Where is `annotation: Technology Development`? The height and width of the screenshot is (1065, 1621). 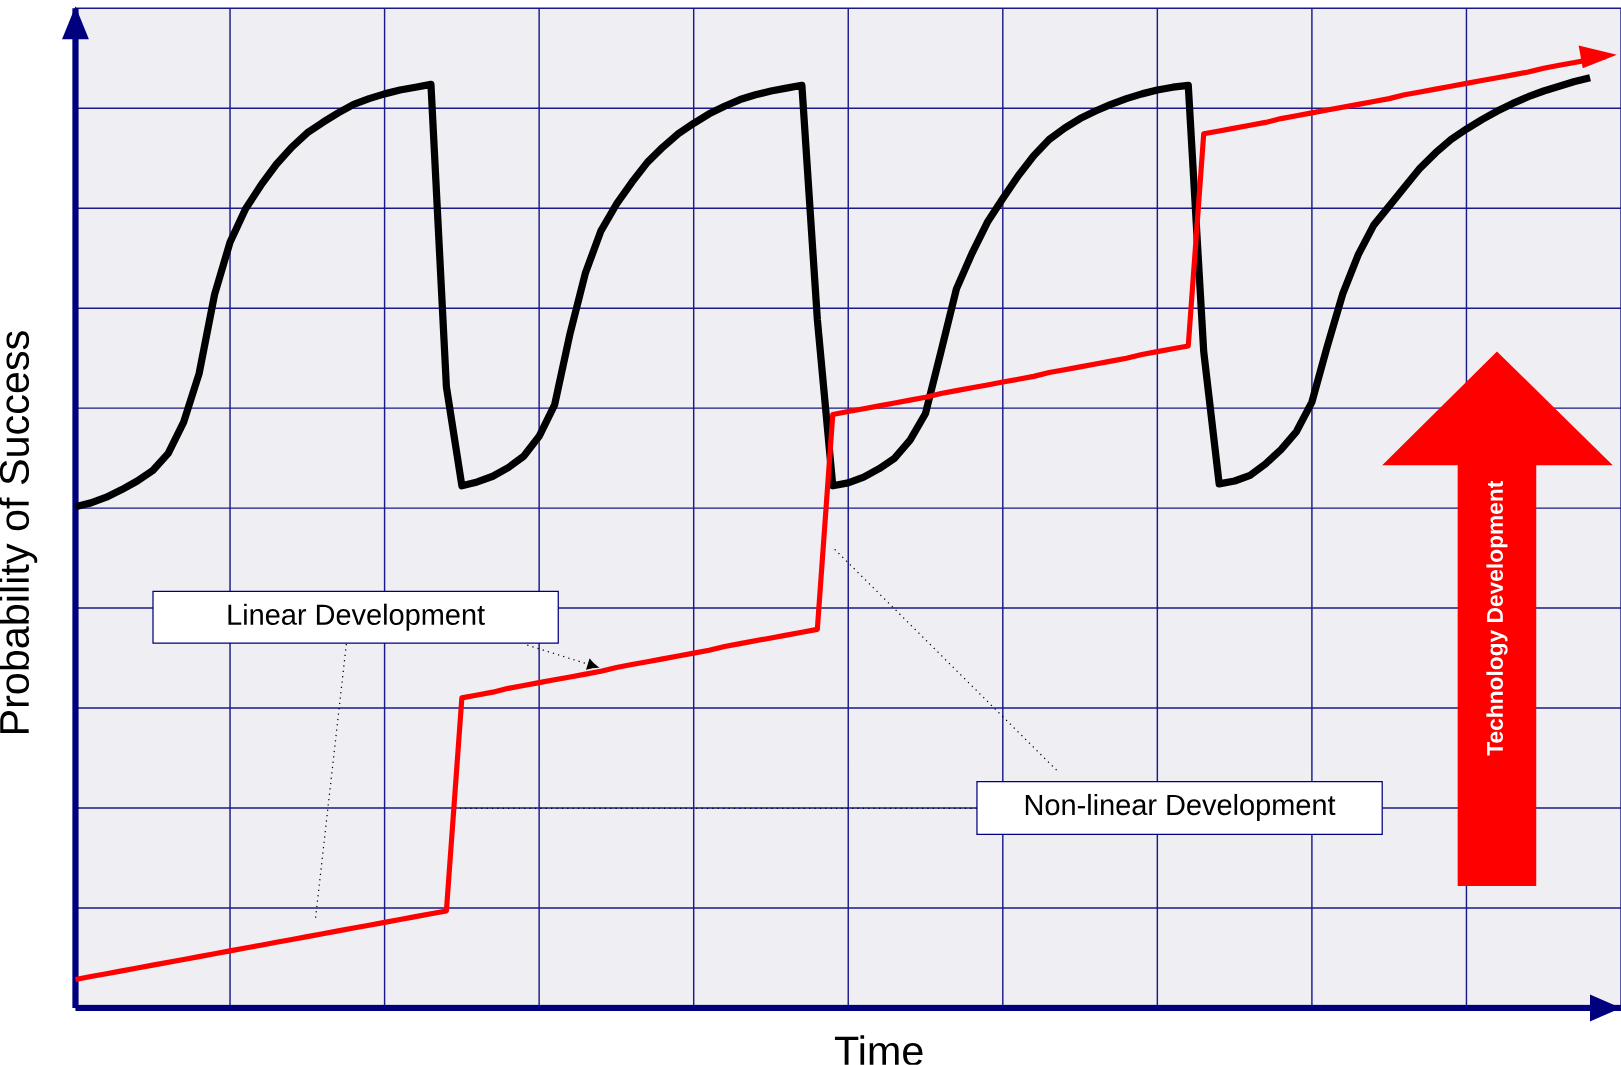
annotation: Technology Development is located at coordinates (1497, 618).